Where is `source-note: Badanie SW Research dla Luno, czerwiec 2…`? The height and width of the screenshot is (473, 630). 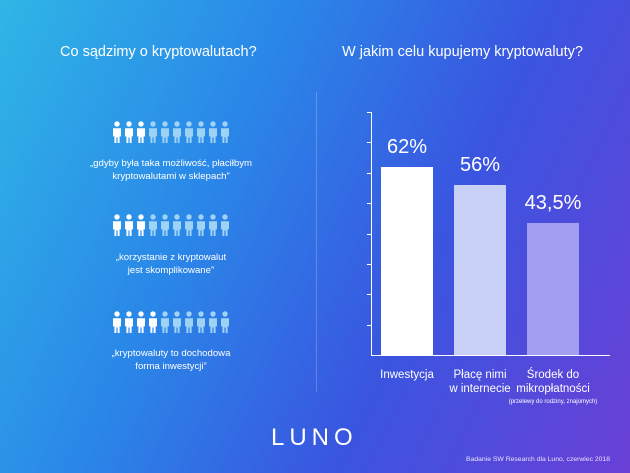 source-note: Badanie SW Research dla Luno, czerwiec 2… is located at coordinates (538, 459).